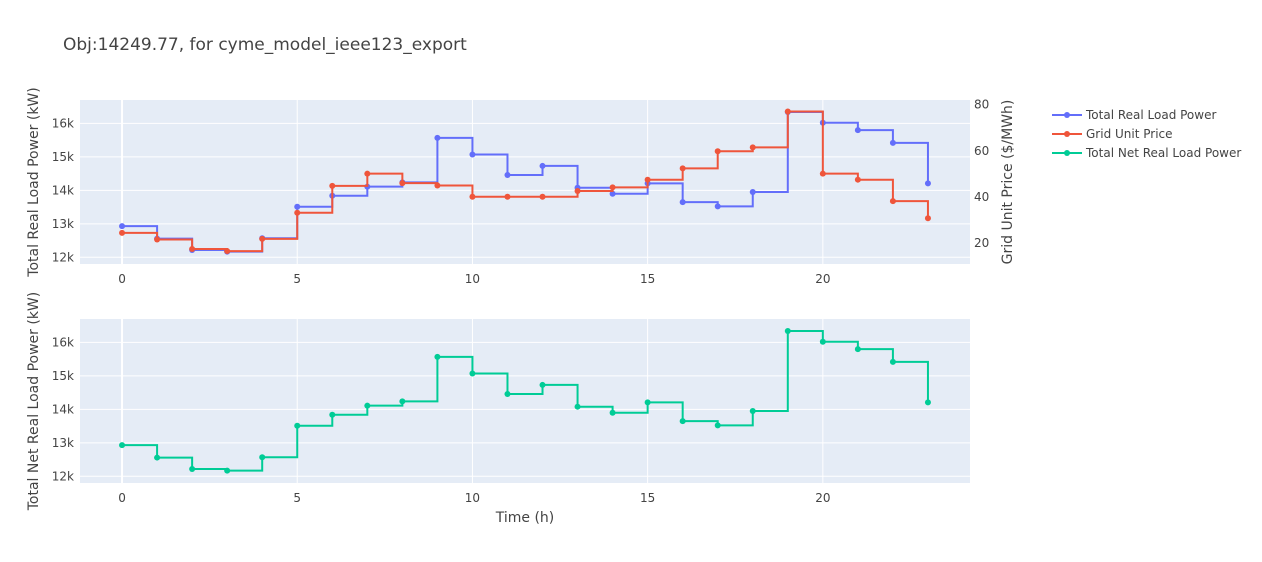 The height and width of the screenshot is (562, 1262). I want to click on legend-item: Grid Unit Price, so click(1112, 134).